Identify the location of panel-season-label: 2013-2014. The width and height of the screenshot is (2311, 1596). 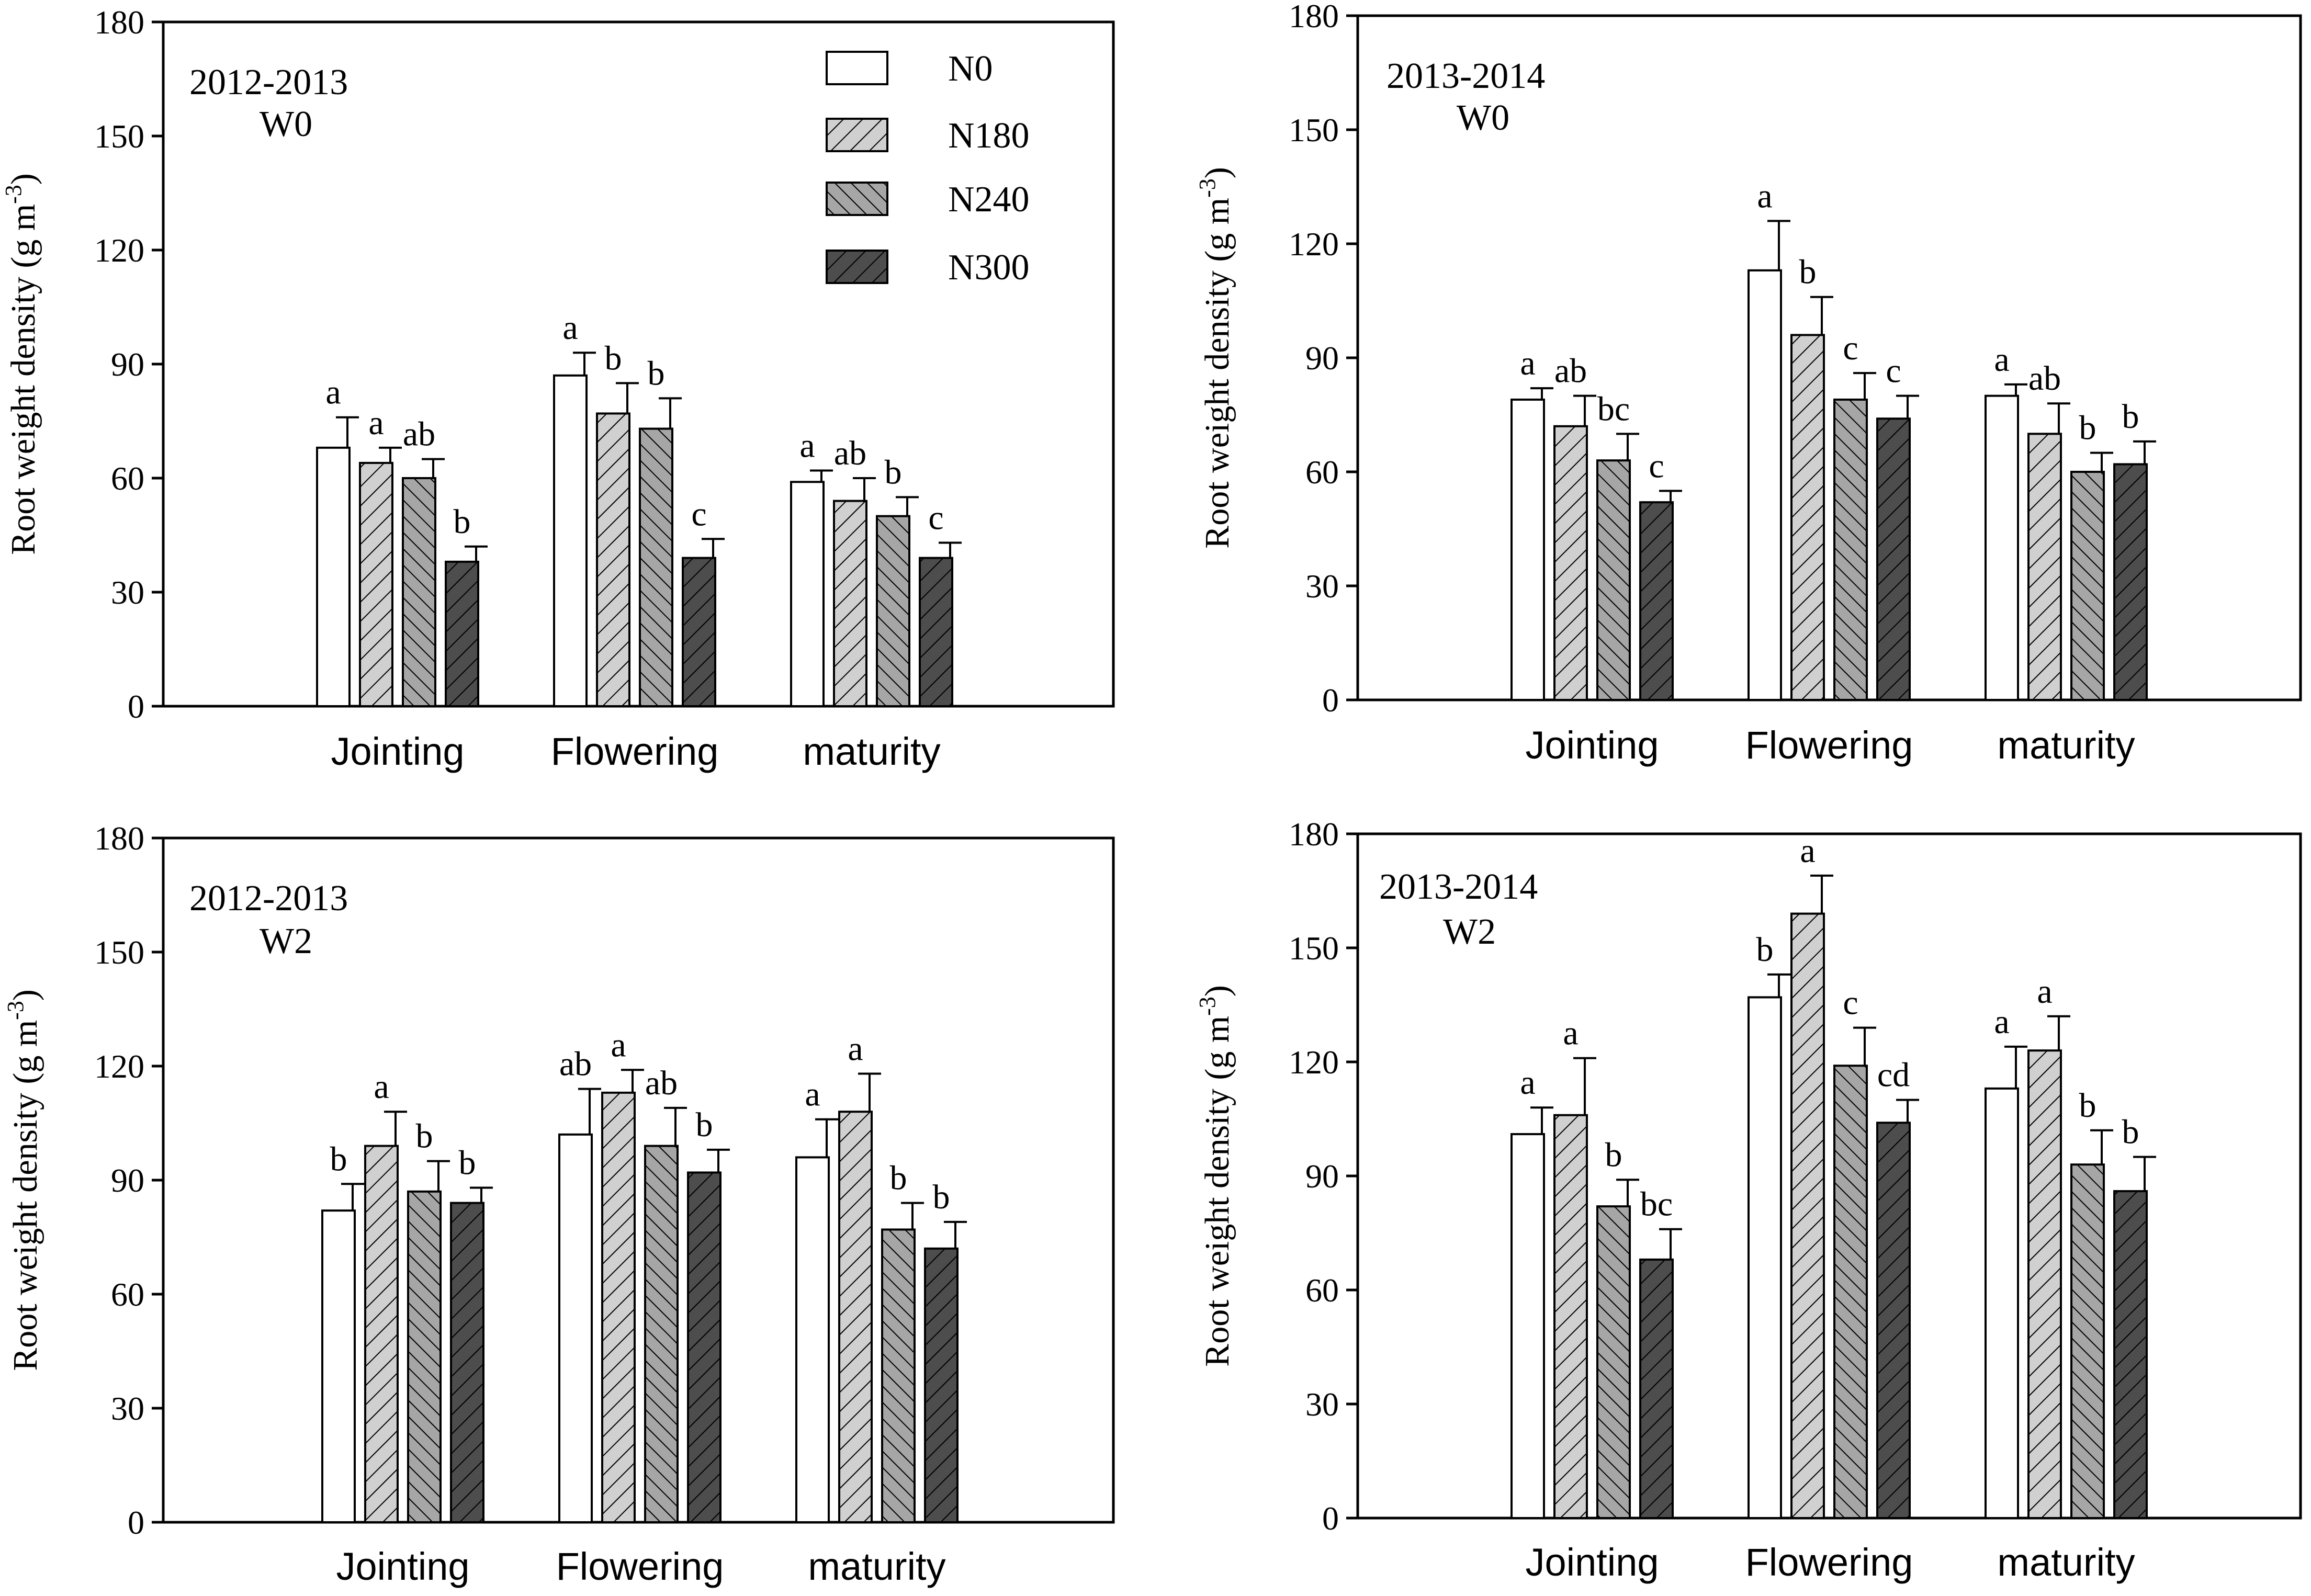
(1466, 76).